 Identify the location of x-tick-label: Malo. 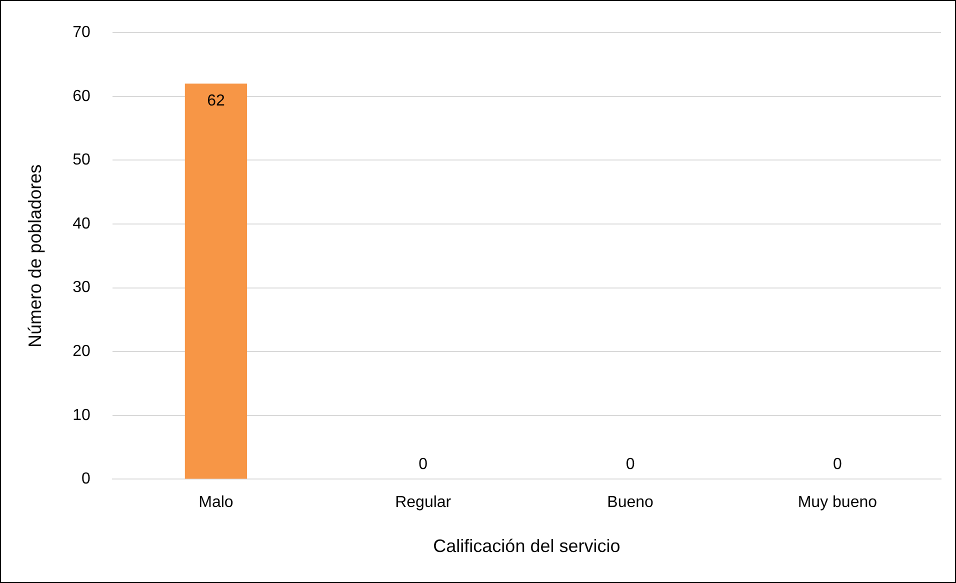
(216, 503).